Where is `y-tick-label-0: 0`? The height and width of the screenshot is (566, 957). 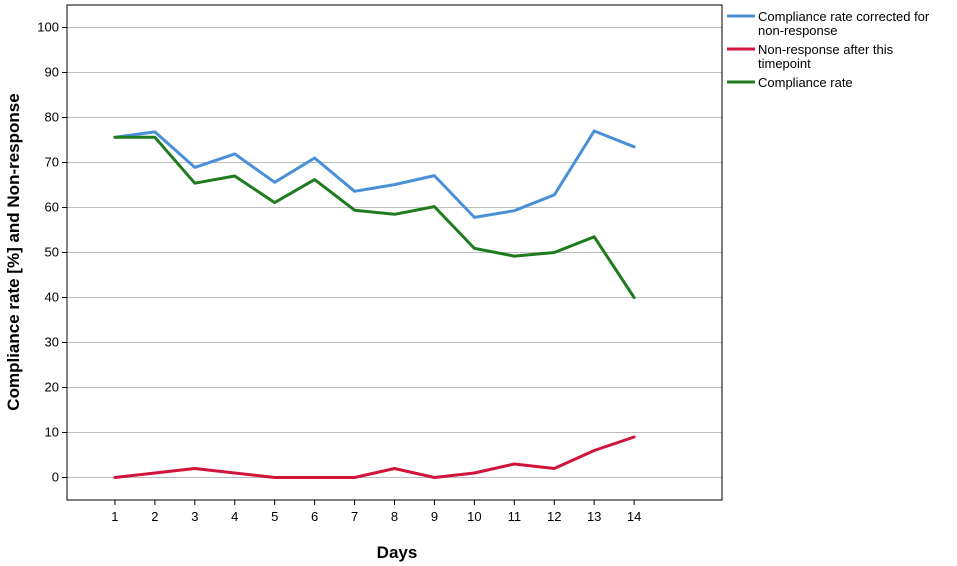 y-tick-label-0: 0 is located at coordinates (55, 477).